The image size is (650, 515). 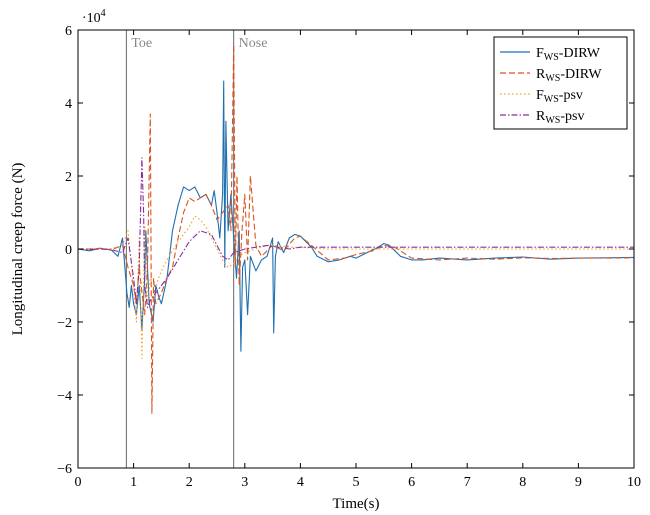 What do you see at coordinates (189, 482) in the screenshot?
I see `x-tick-label: 2` at bounding box center [189, 482].